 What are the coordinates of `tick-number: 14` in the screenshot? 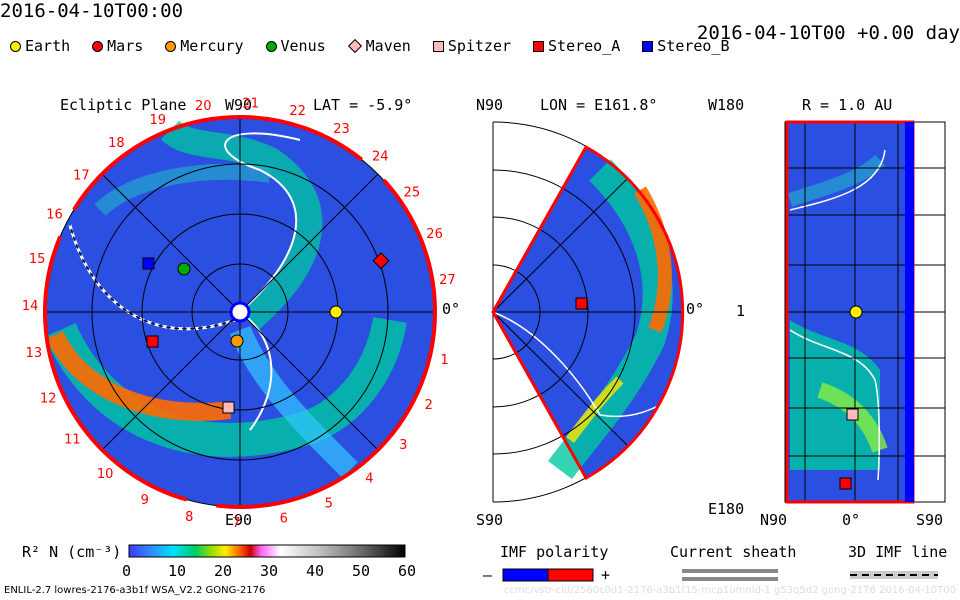 It's located at (30, 306).